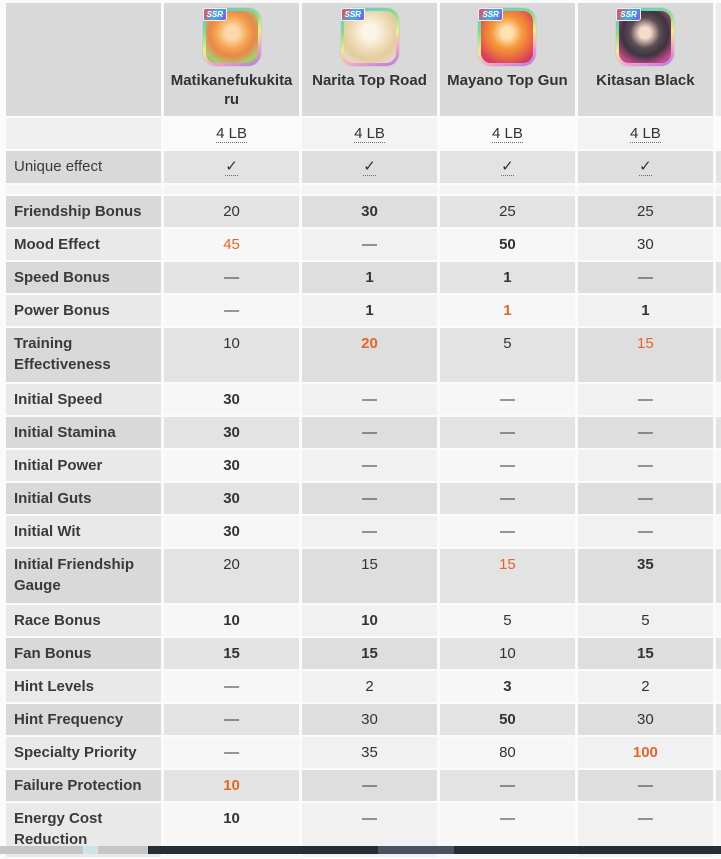 The image size is (721, 859). What do you see at coordinates (363, 653) in the screenshot?
I see `table-row: Fan Bonus 15 15 10 15` at bounding box center [363, 653].